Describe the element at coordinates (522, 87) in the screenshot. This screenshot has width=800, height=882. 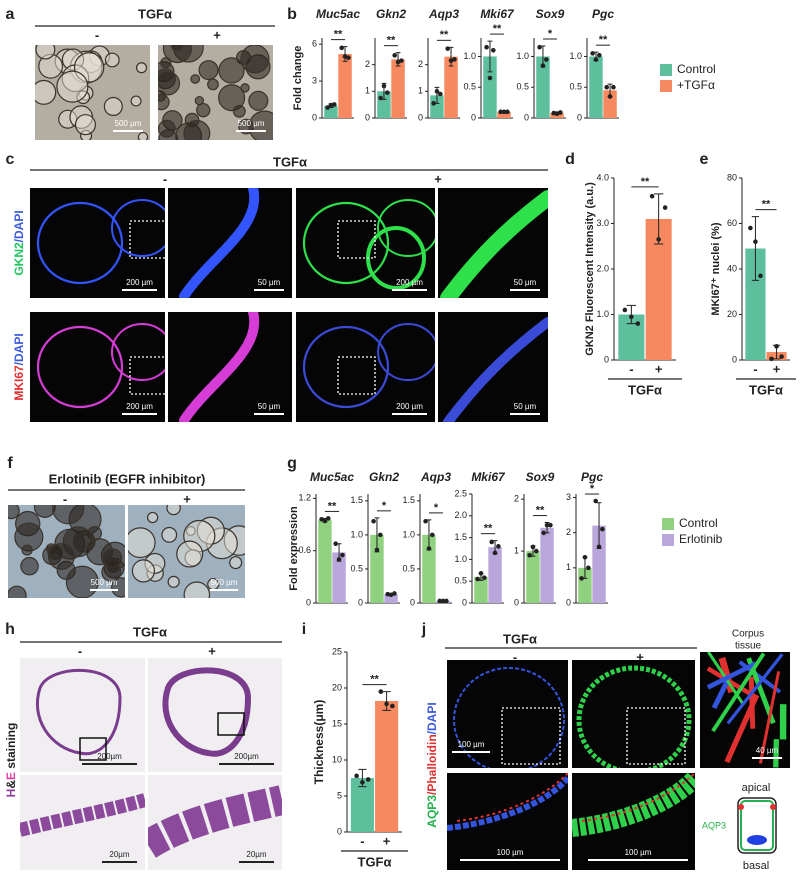
I see `y-tick-label: 0.5` at that location.